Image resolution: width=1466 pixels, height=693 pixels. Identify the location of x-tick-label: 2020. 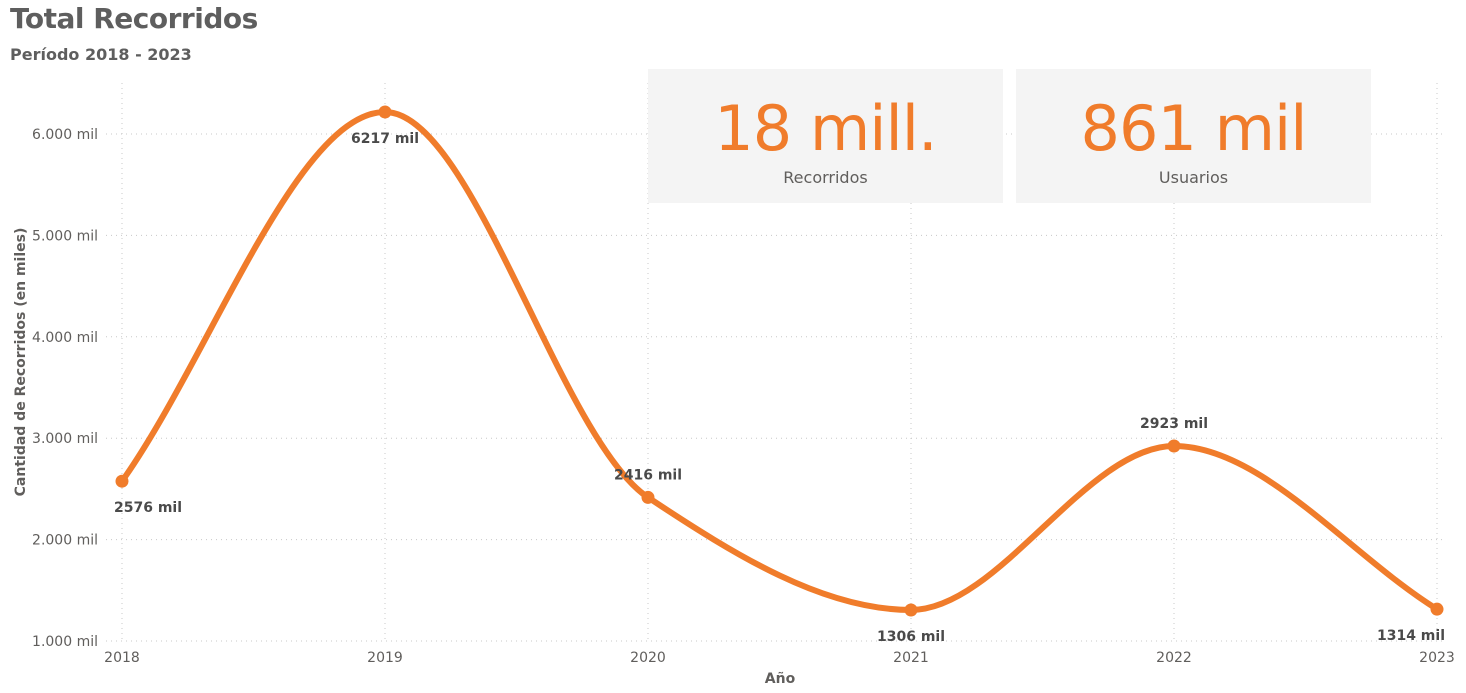
(648, 658).